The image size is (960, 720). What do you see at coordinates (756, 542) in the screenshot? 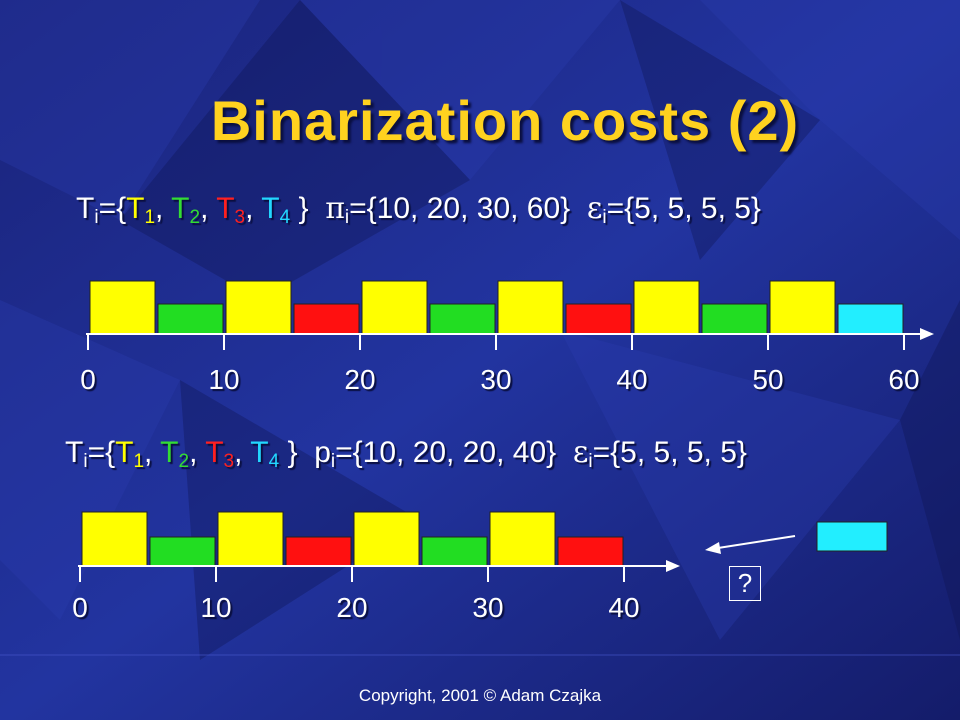
I see `insert-arrow-line` at bounding box center [756, 542].